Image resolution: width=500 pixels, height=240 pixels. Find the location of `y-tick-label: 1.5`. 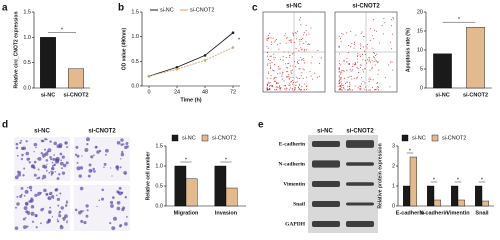

y-tick-label: 1.5 is located at coordinates (135, 12).